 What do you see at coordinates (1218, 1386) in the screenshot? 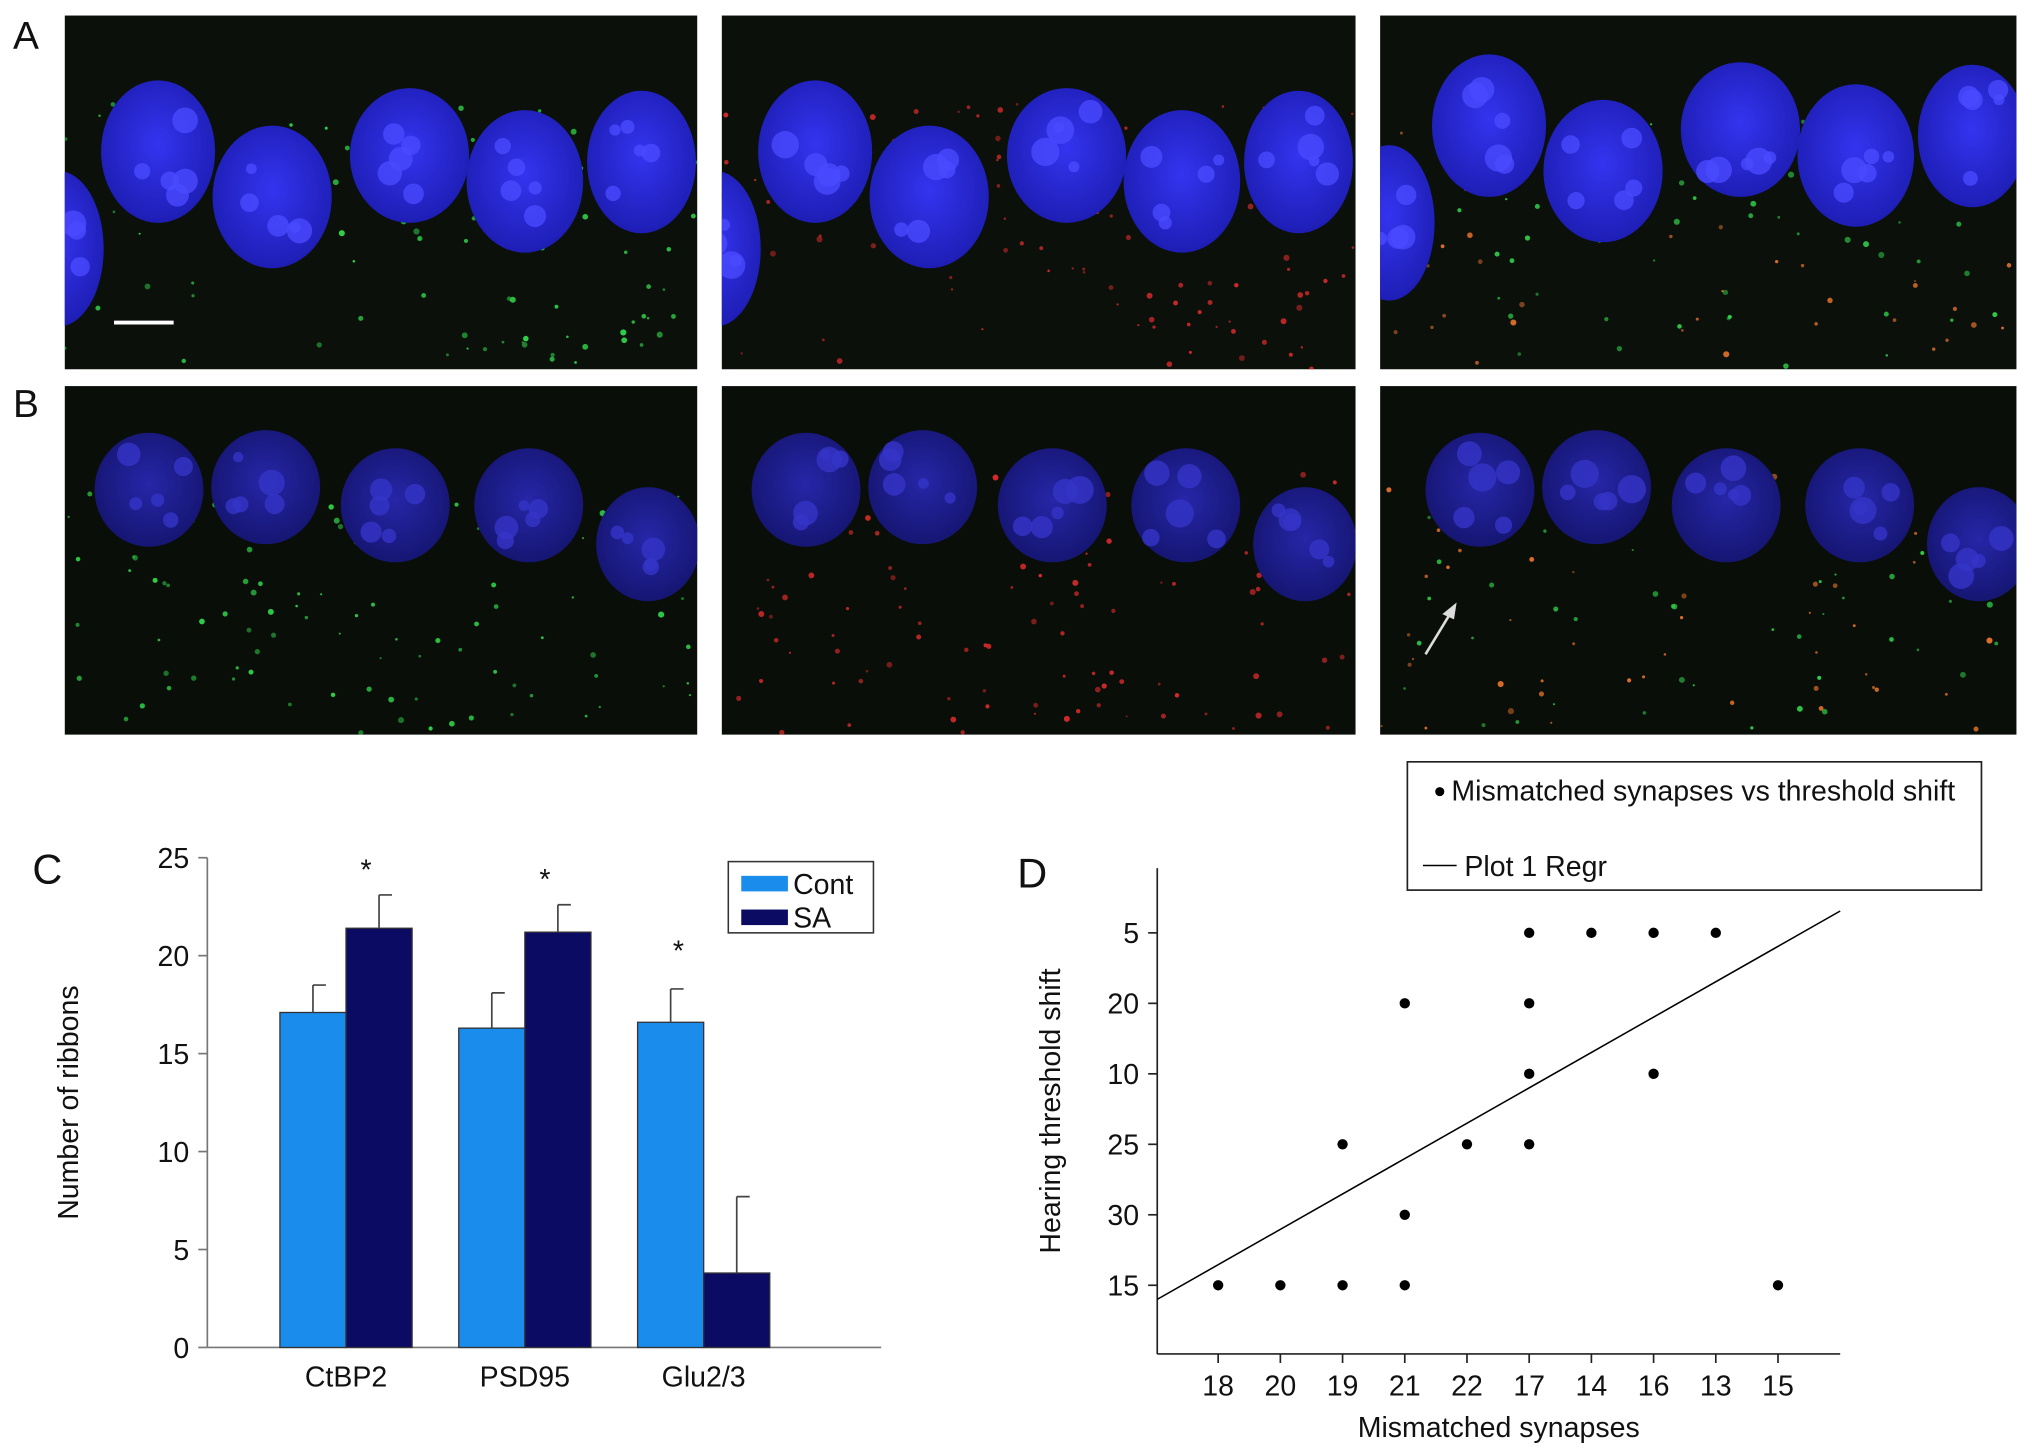
I see `x-tick-label: 18` at bounding box center [1218, 1386].